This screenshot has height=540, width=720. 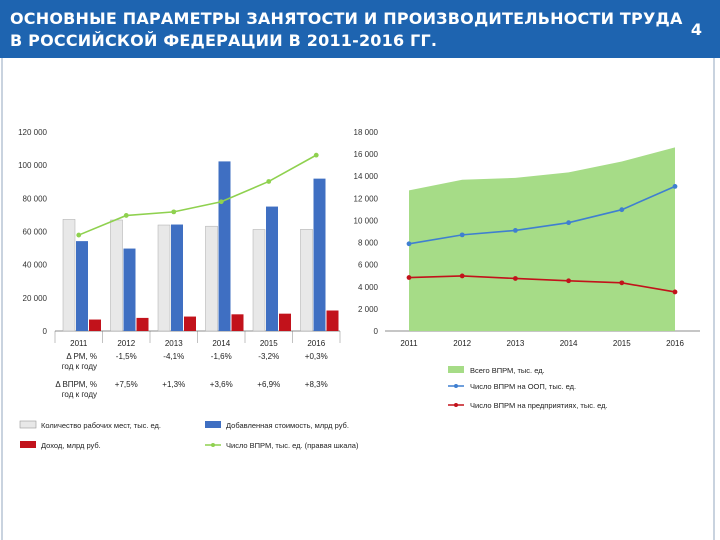 I want to click on legend-swatch-oop-dot, so click(x=456, y=386).